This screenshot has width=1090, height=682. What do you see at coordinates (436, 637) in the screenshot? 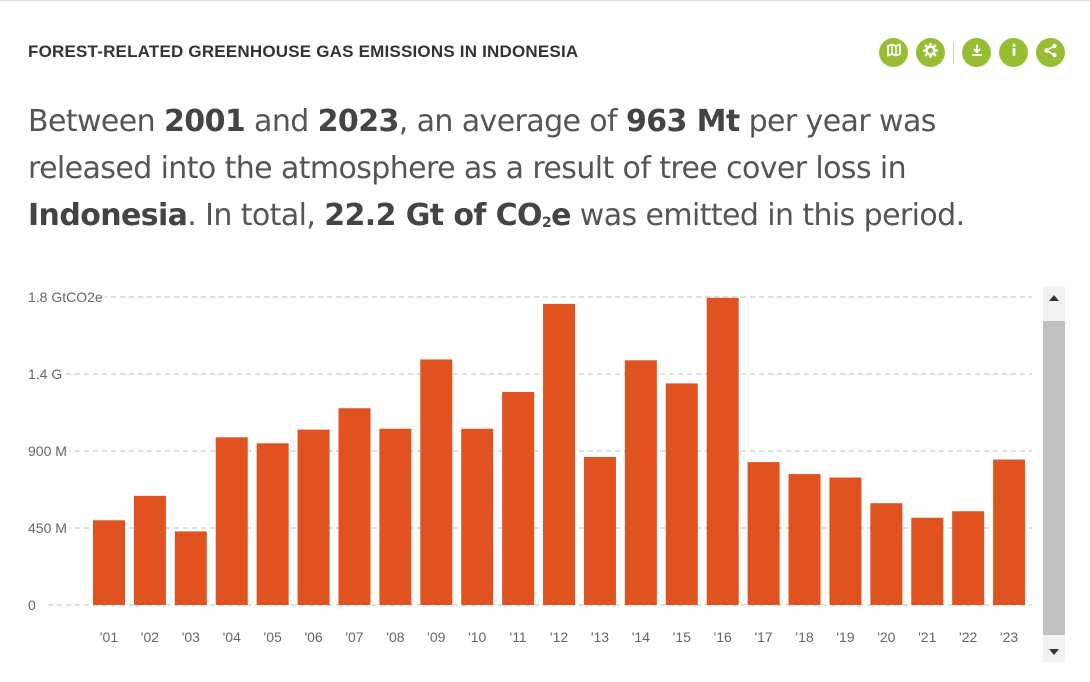
I see `x-tick-label: '09` at bounding box center [436, 637].